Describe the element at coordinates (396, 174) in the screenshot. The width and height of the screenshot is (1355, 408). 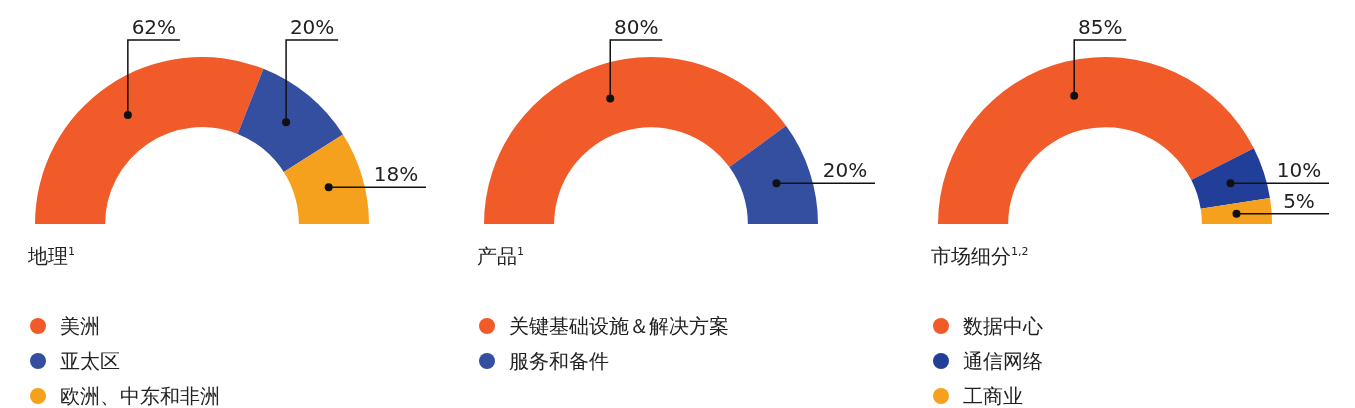
I see `data-label: 18%` at that location.